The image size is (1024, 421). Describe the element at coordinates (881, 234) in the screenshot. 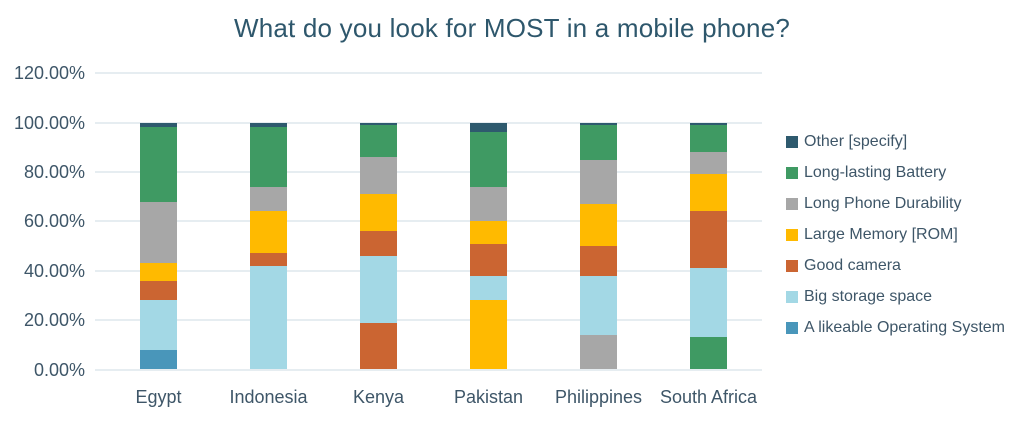

I see `legend-label-large-memory-rom-: Large Memory [ROM]` at that location.